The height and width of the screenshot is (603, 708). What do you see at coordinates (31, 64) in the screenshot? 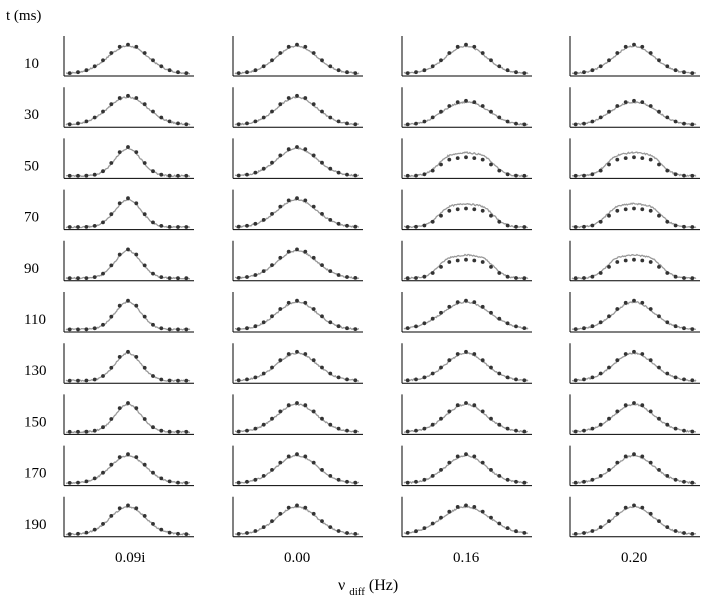
I see `row-label: 10` at bounding box center [31, 64].